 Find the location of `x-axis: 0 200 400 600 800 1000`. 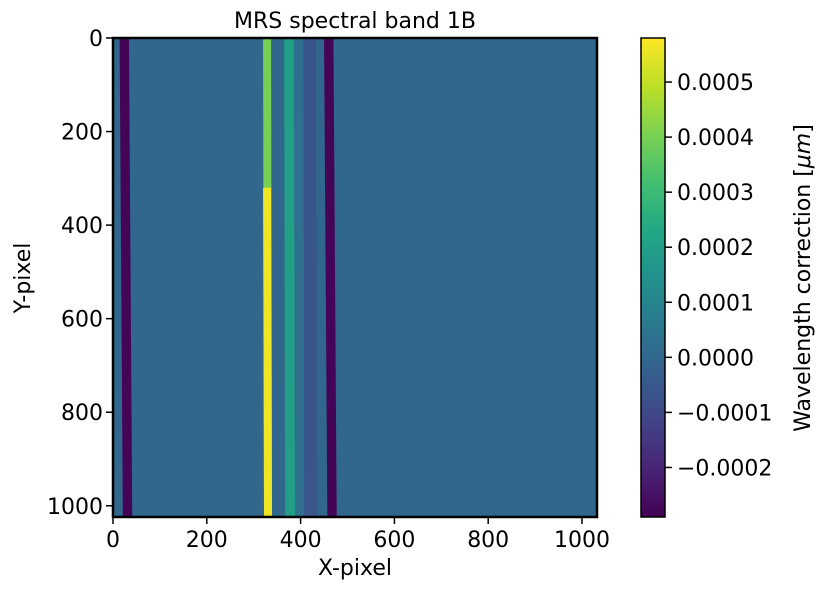

x-axis: 0 200 400 600 800 1000 is located at coordinates (358, 535).